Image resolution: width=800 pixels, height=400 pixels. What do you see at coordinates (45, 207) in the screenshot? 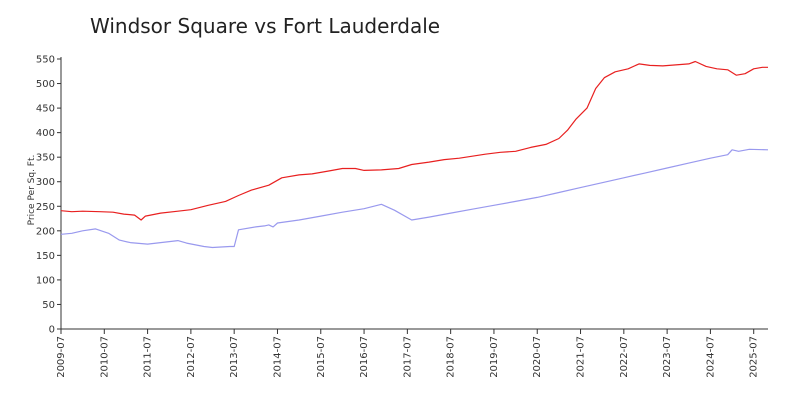
I see `y-tick-label: 250` at bounding box center [45, 207].